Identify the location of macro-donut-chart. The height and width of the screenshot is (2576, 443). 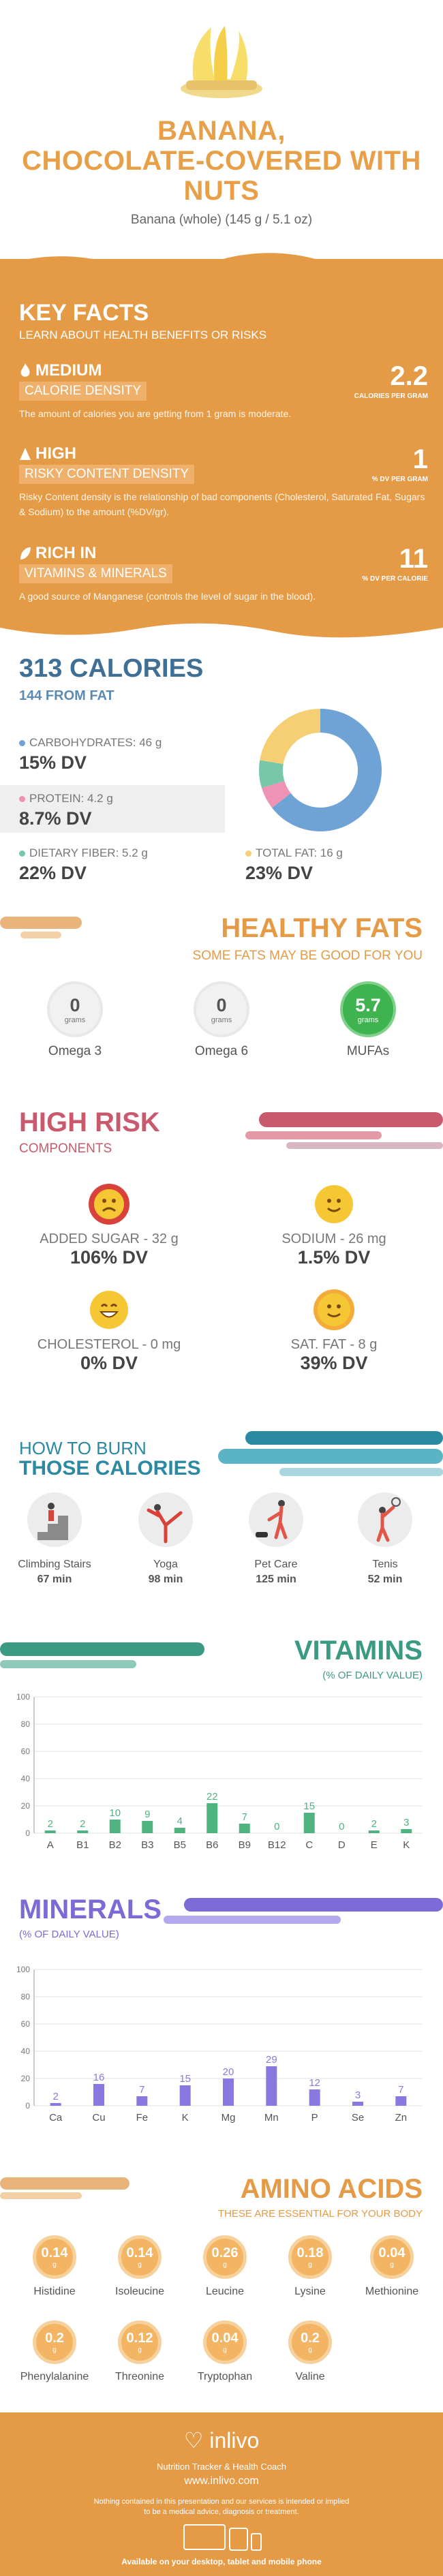
(320, 770).